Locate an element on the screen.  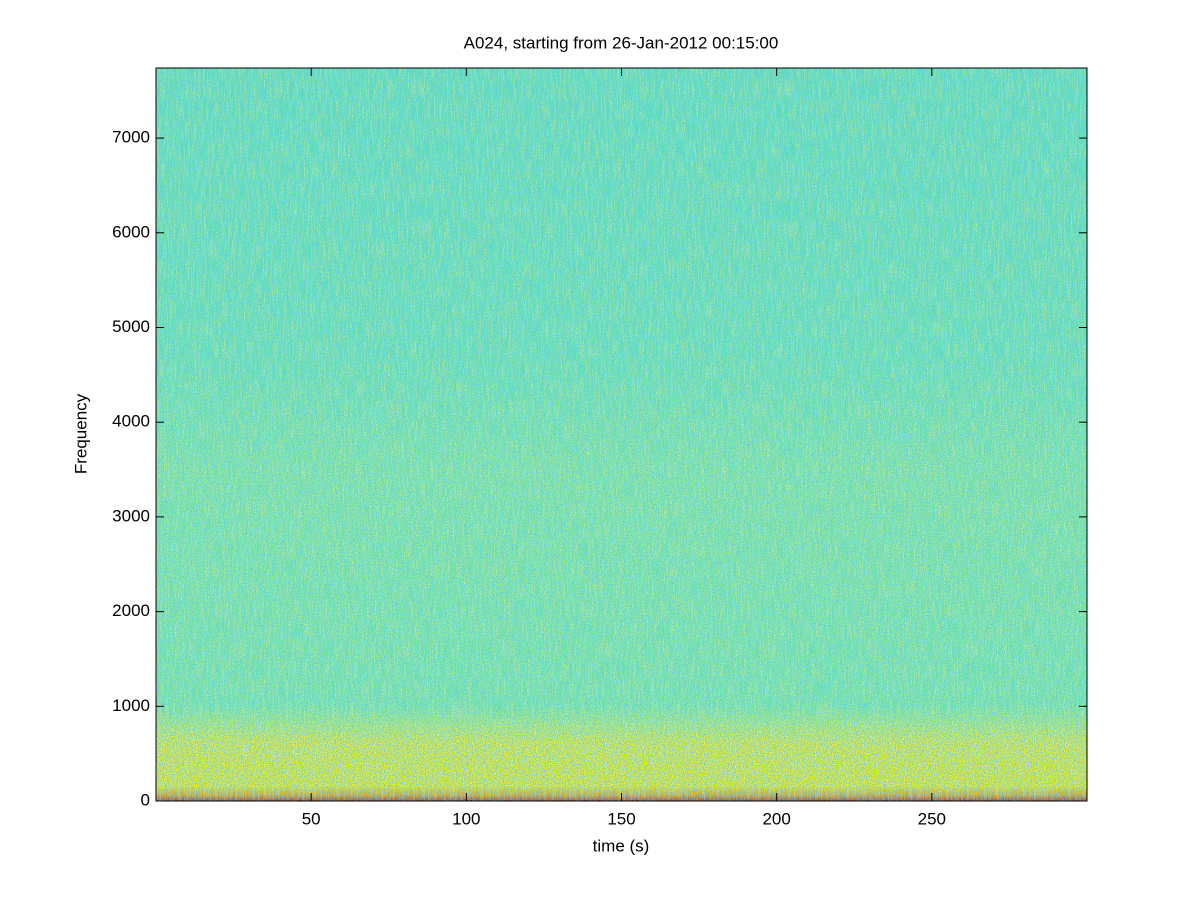
x-axis-label: time (s) is located at coordinates (621, 845).